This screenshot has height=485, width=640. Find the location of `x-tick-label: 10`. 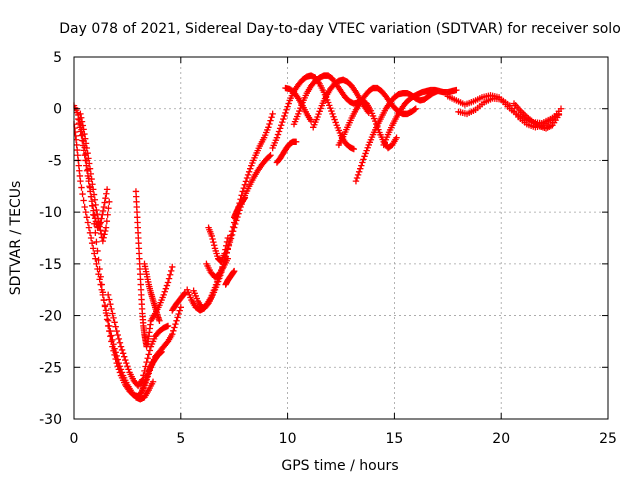

x-tick-label: 10 is located at coordinates (288, 439).